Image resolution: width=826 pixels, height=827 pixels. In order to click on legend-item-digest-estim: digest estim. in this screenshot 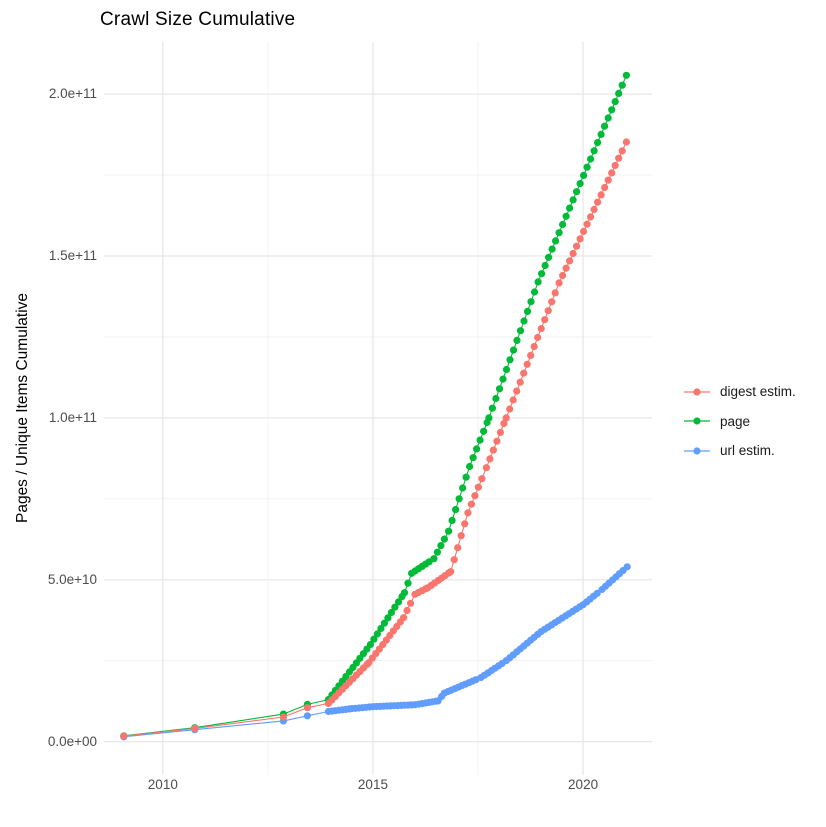, I will do `click(739, 392)`.